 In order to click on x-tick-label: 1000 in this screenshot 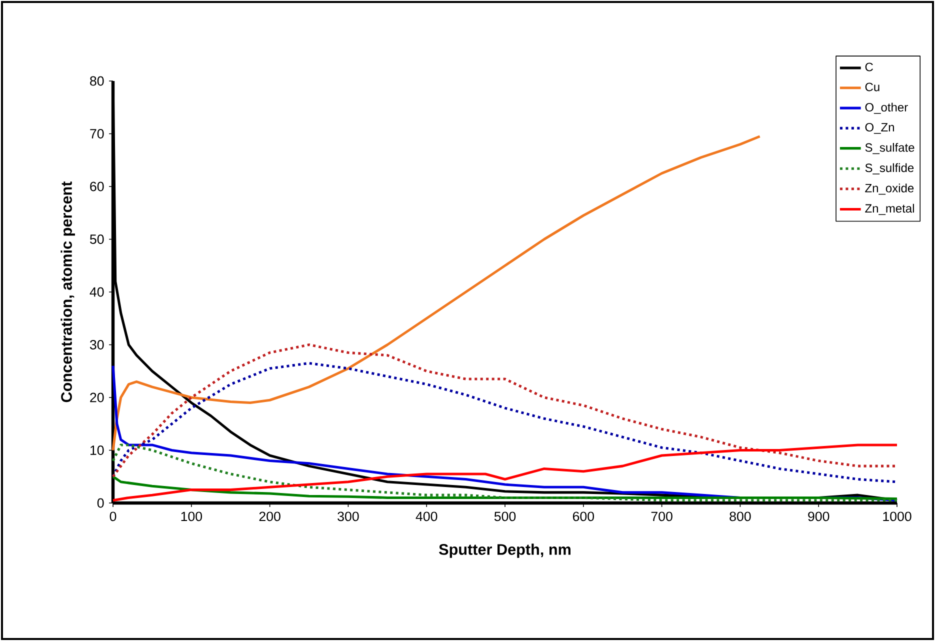, I will do `click(897, 517)`.